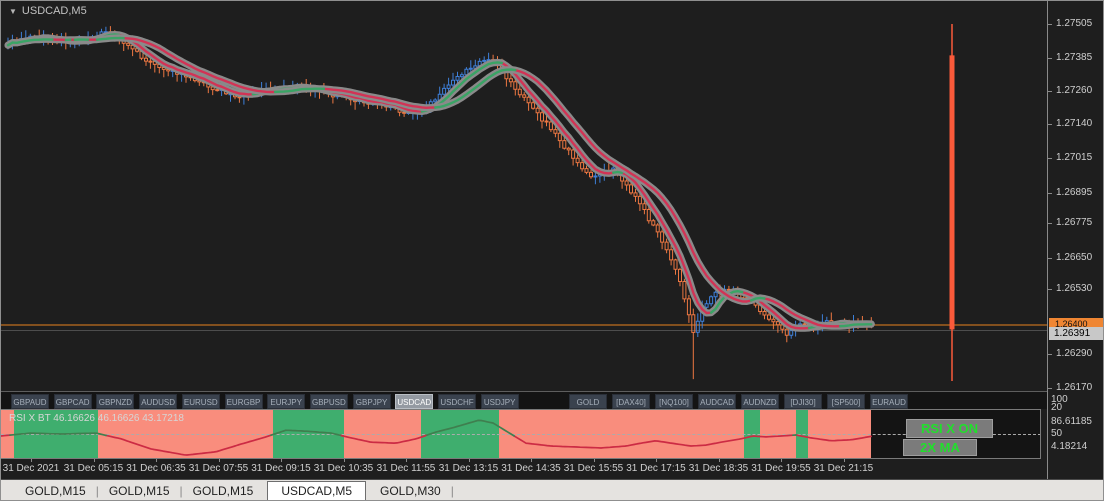 This screenshot has height=501, width=1104. Describe the element at coordinates (414, 401) in the screenshot. I see `symbol-tab-usdcad: USDCAD` at that location.